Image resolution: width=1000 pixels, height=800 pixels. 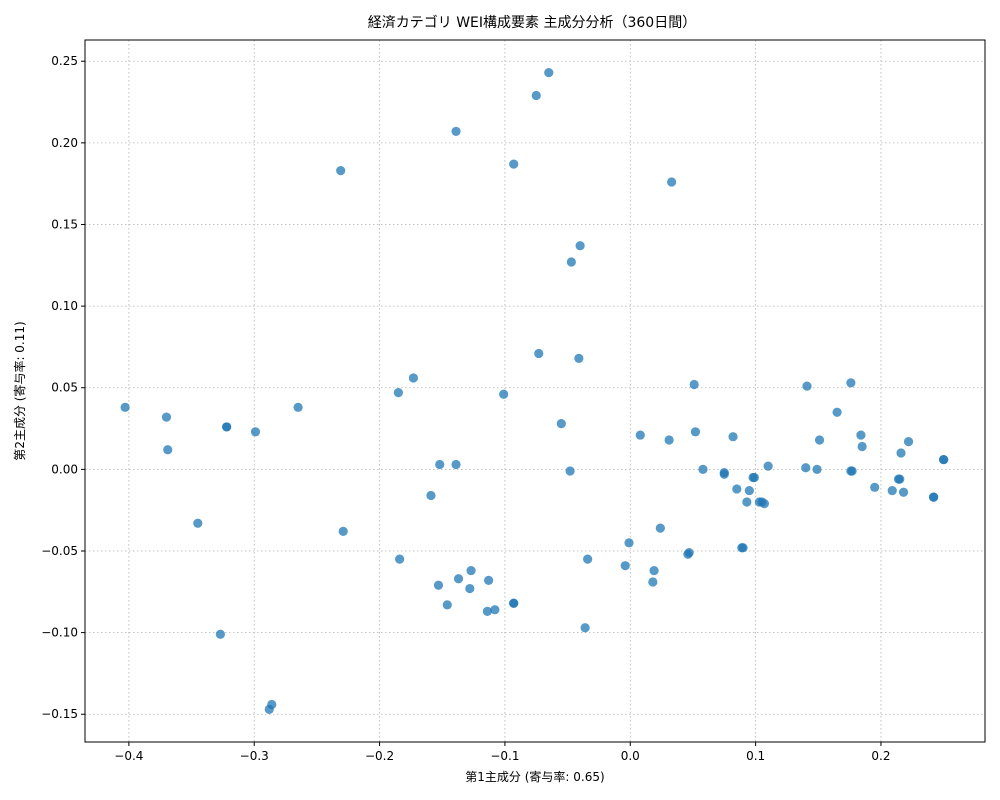 I want to click on x-tick-label: 0.2, so click(x=880, y=756).